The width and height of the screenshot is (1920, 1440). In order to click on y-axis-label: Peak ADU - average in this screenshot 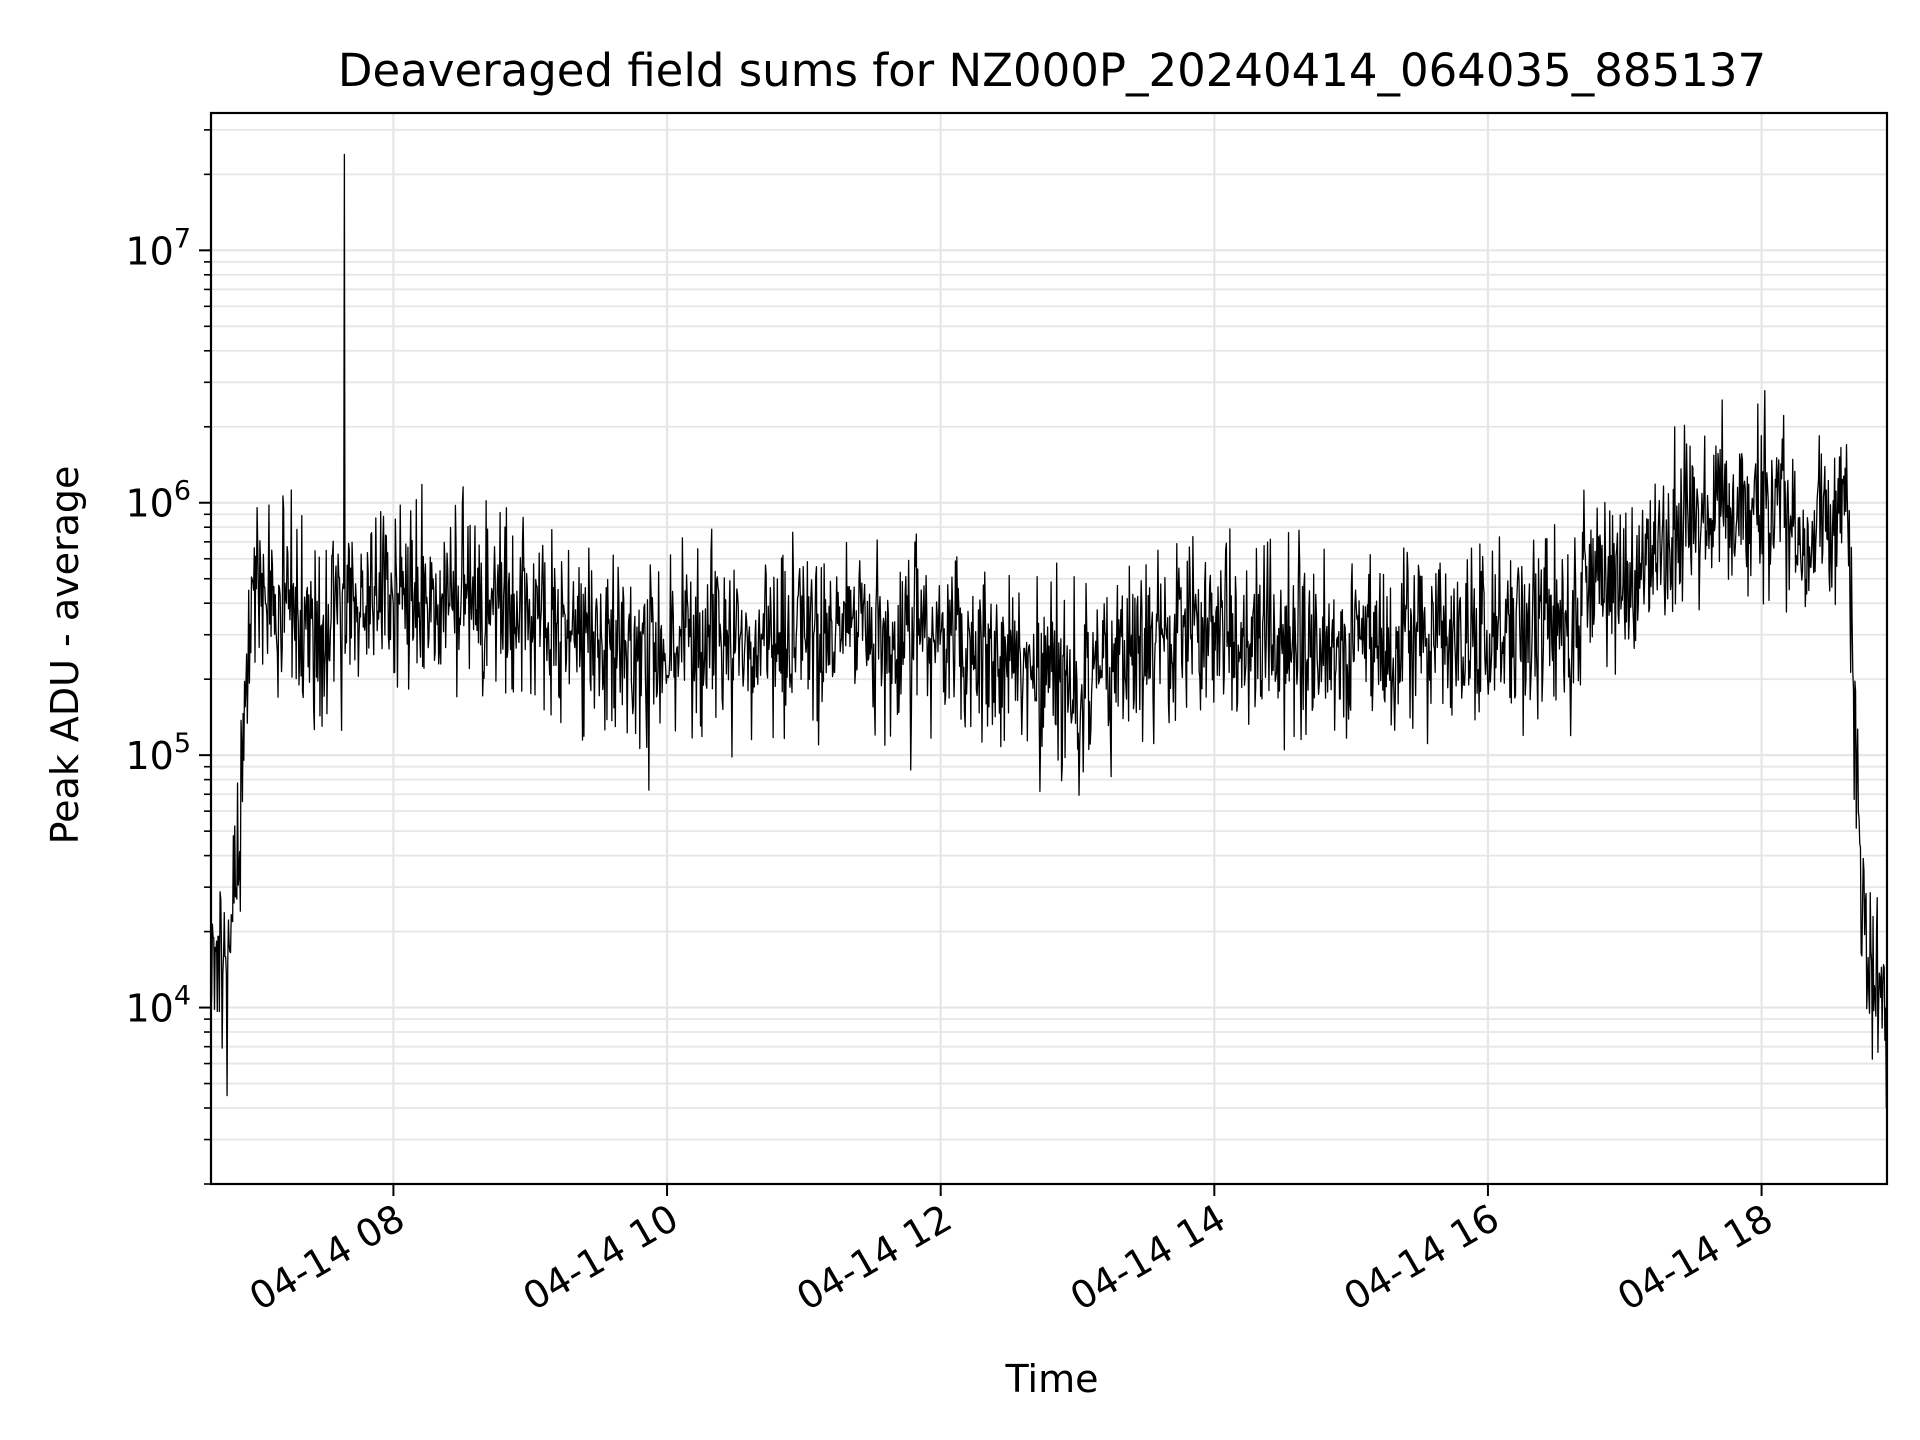, I will do `click(65, 655)`.